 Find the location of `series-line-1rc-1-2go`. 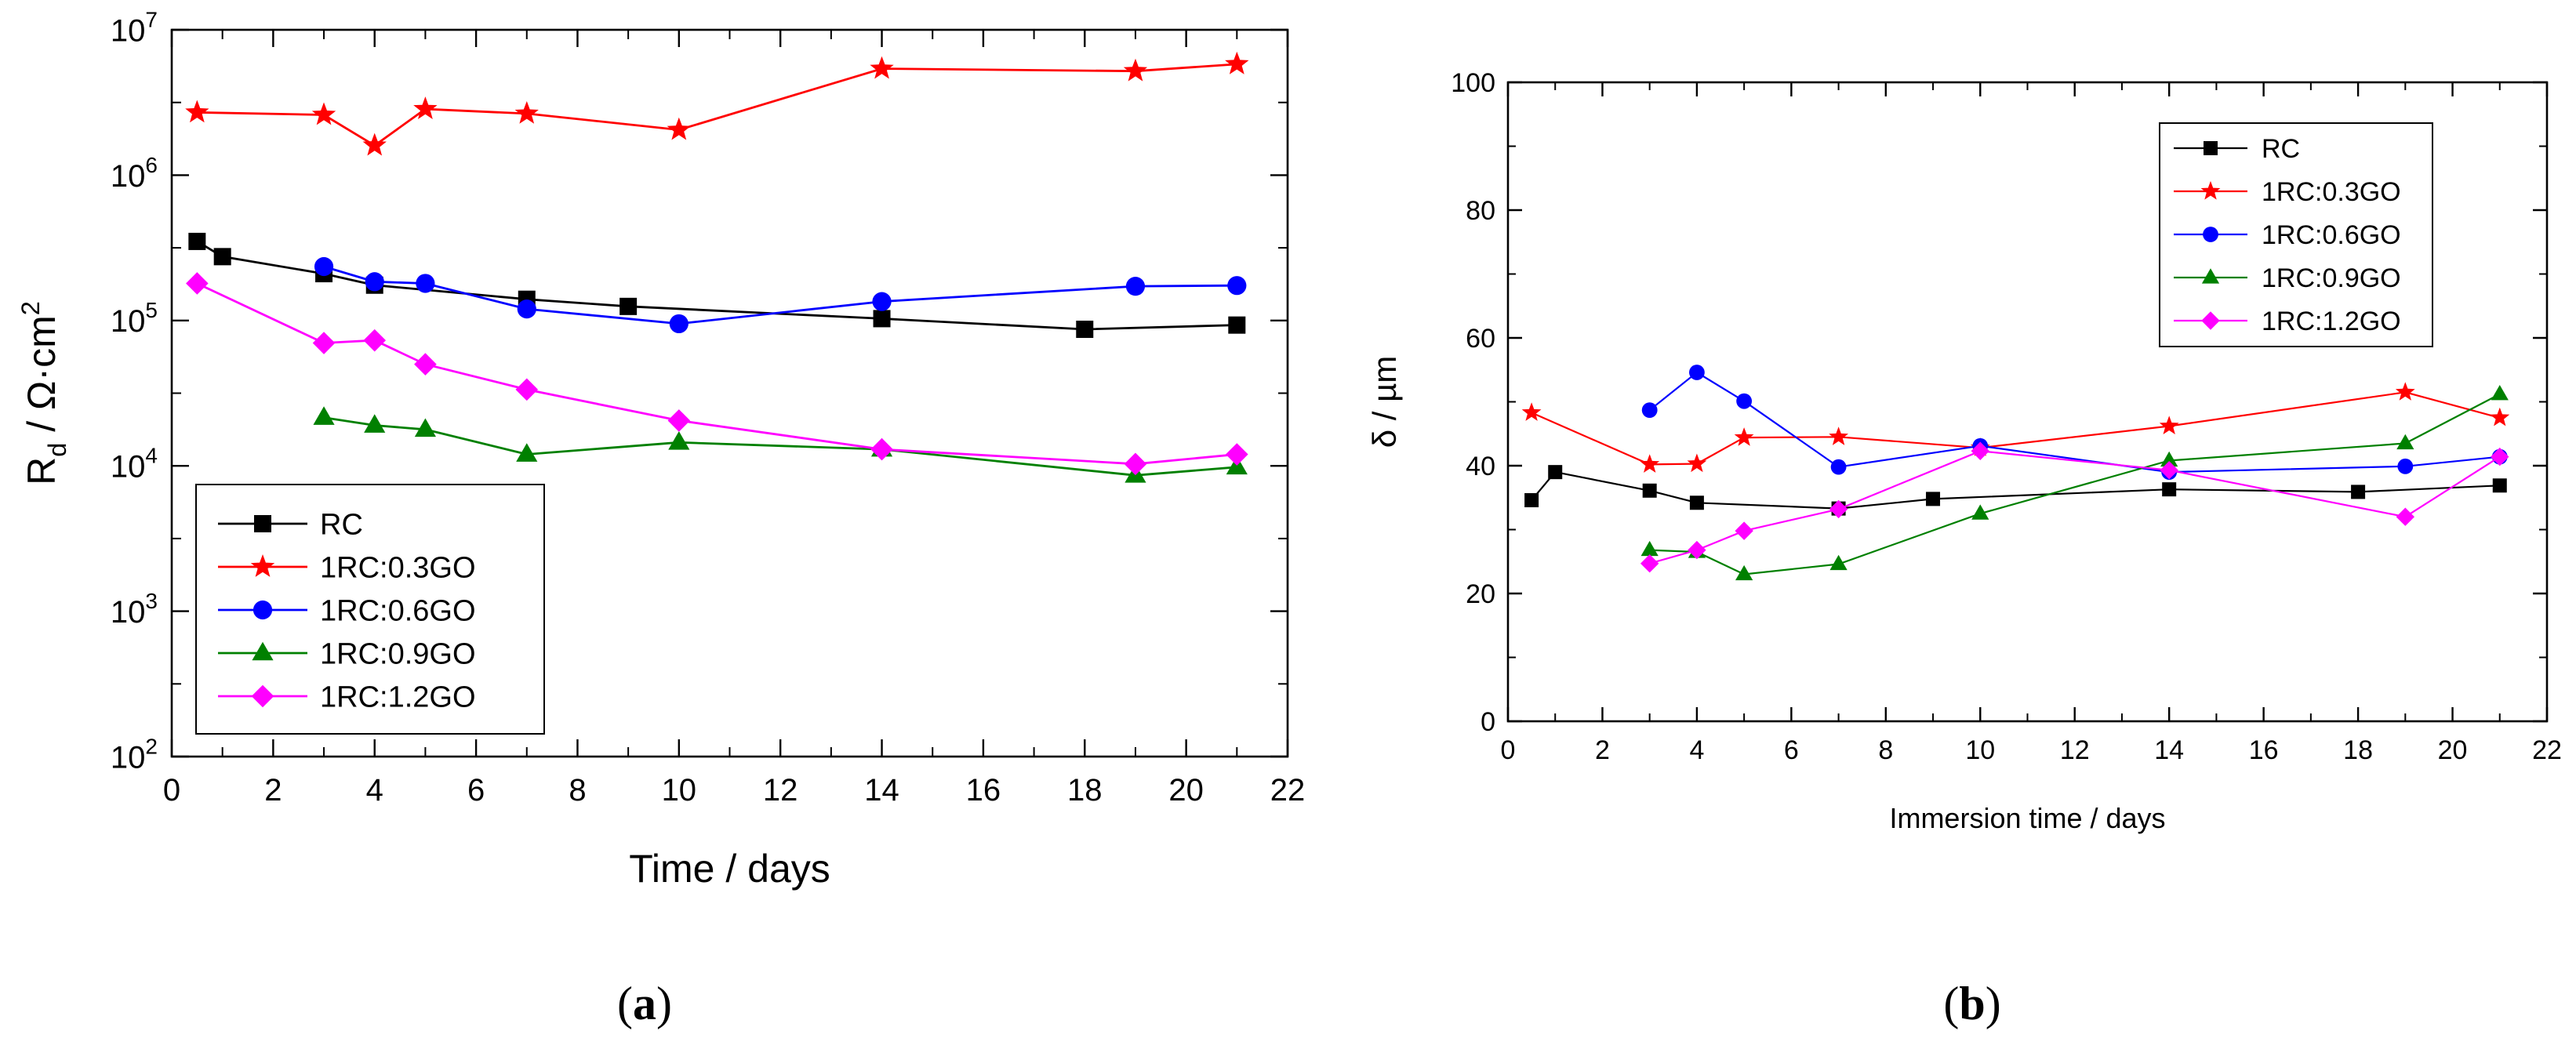

series-line-1rc-1-2go is located at coordinates (2075, 507).